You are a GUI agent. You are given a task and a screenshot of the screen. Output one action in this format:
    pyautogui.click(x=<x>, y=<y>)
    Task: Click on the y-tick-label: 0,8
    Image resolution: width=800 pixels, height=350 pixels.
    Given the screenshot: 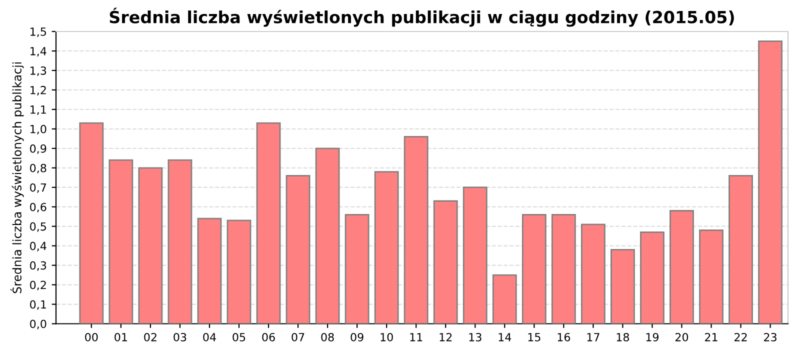 What is the action you would take?
    pyautogui.click(x=38, y=169)
    